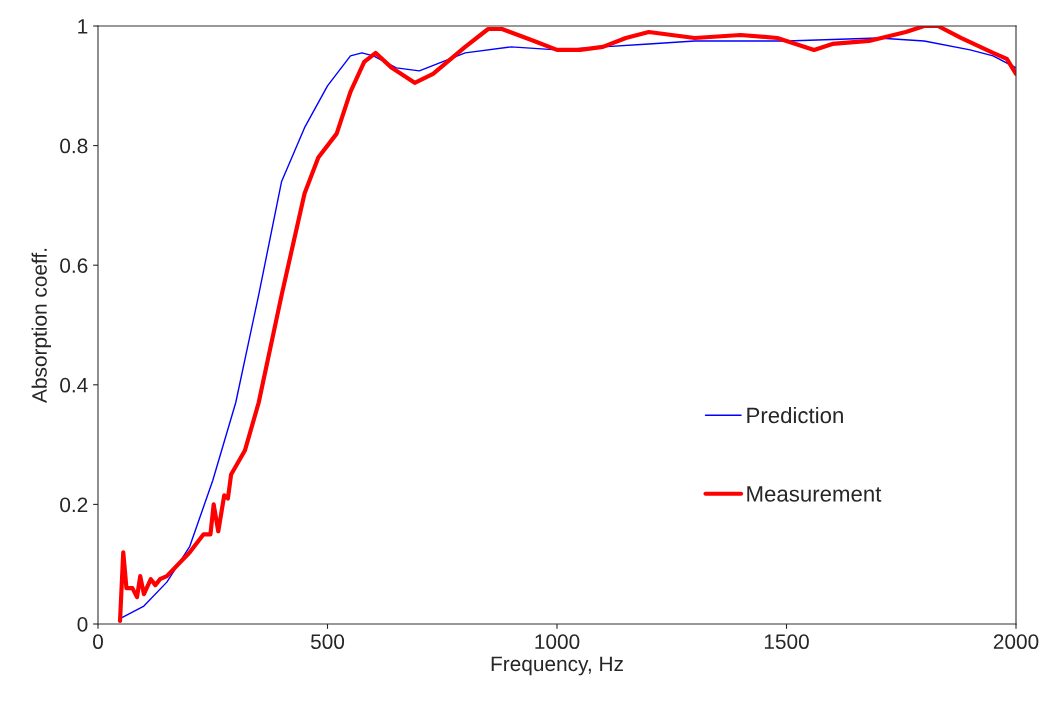 The image size is (1053, 713). I want to click on x-tick-label: 500, so click(327, 642).